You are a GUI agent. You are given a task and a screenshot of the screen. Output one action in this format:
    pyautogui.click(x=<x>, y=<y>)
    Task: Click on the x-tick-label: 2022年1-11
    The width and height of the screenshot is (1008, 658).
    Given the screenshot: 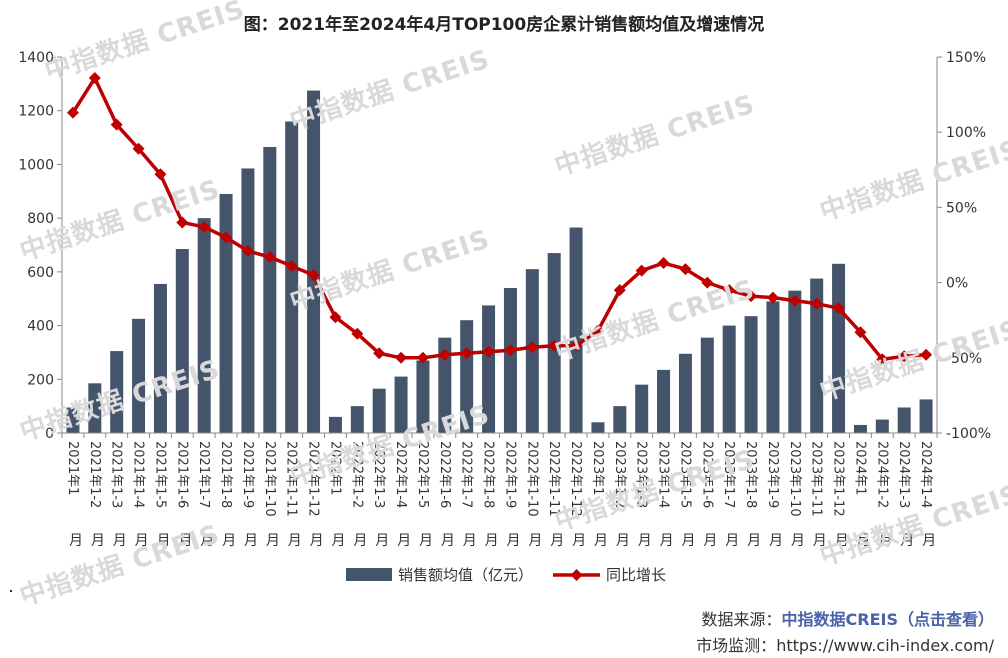 What is the action you would take?
    pyautogui.click(x=553, y=479)
    